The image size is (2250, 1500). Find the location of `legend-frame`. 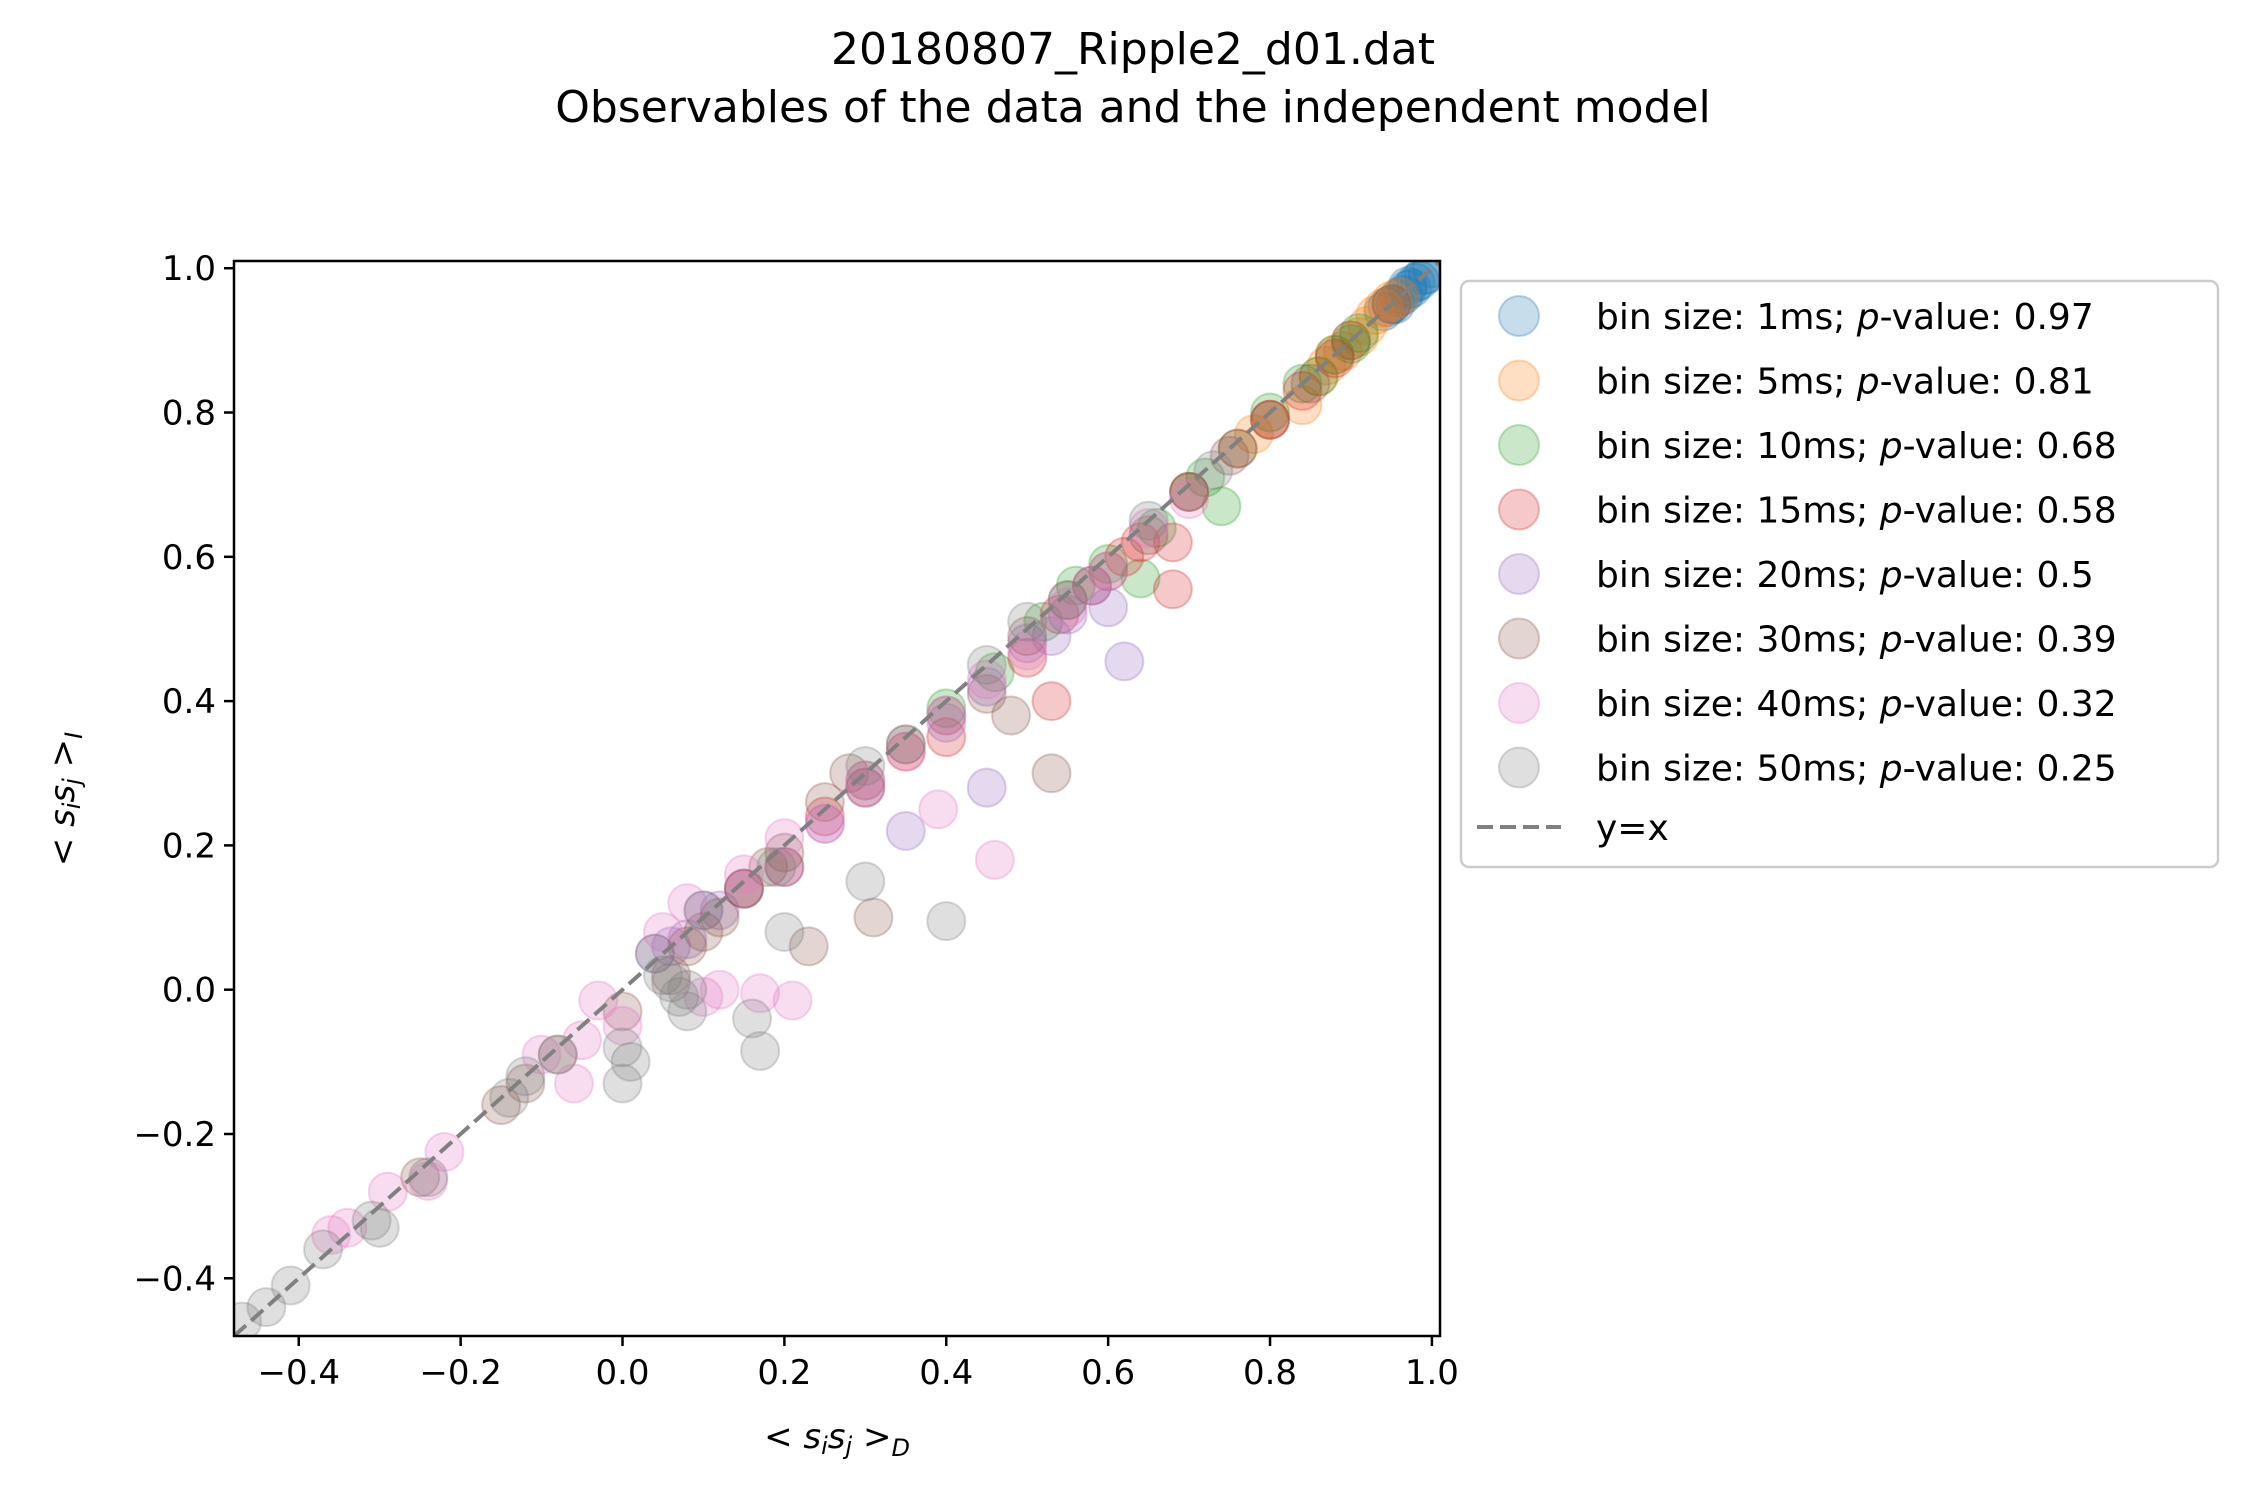

legend-frame is located at coordinates (1839, 574).